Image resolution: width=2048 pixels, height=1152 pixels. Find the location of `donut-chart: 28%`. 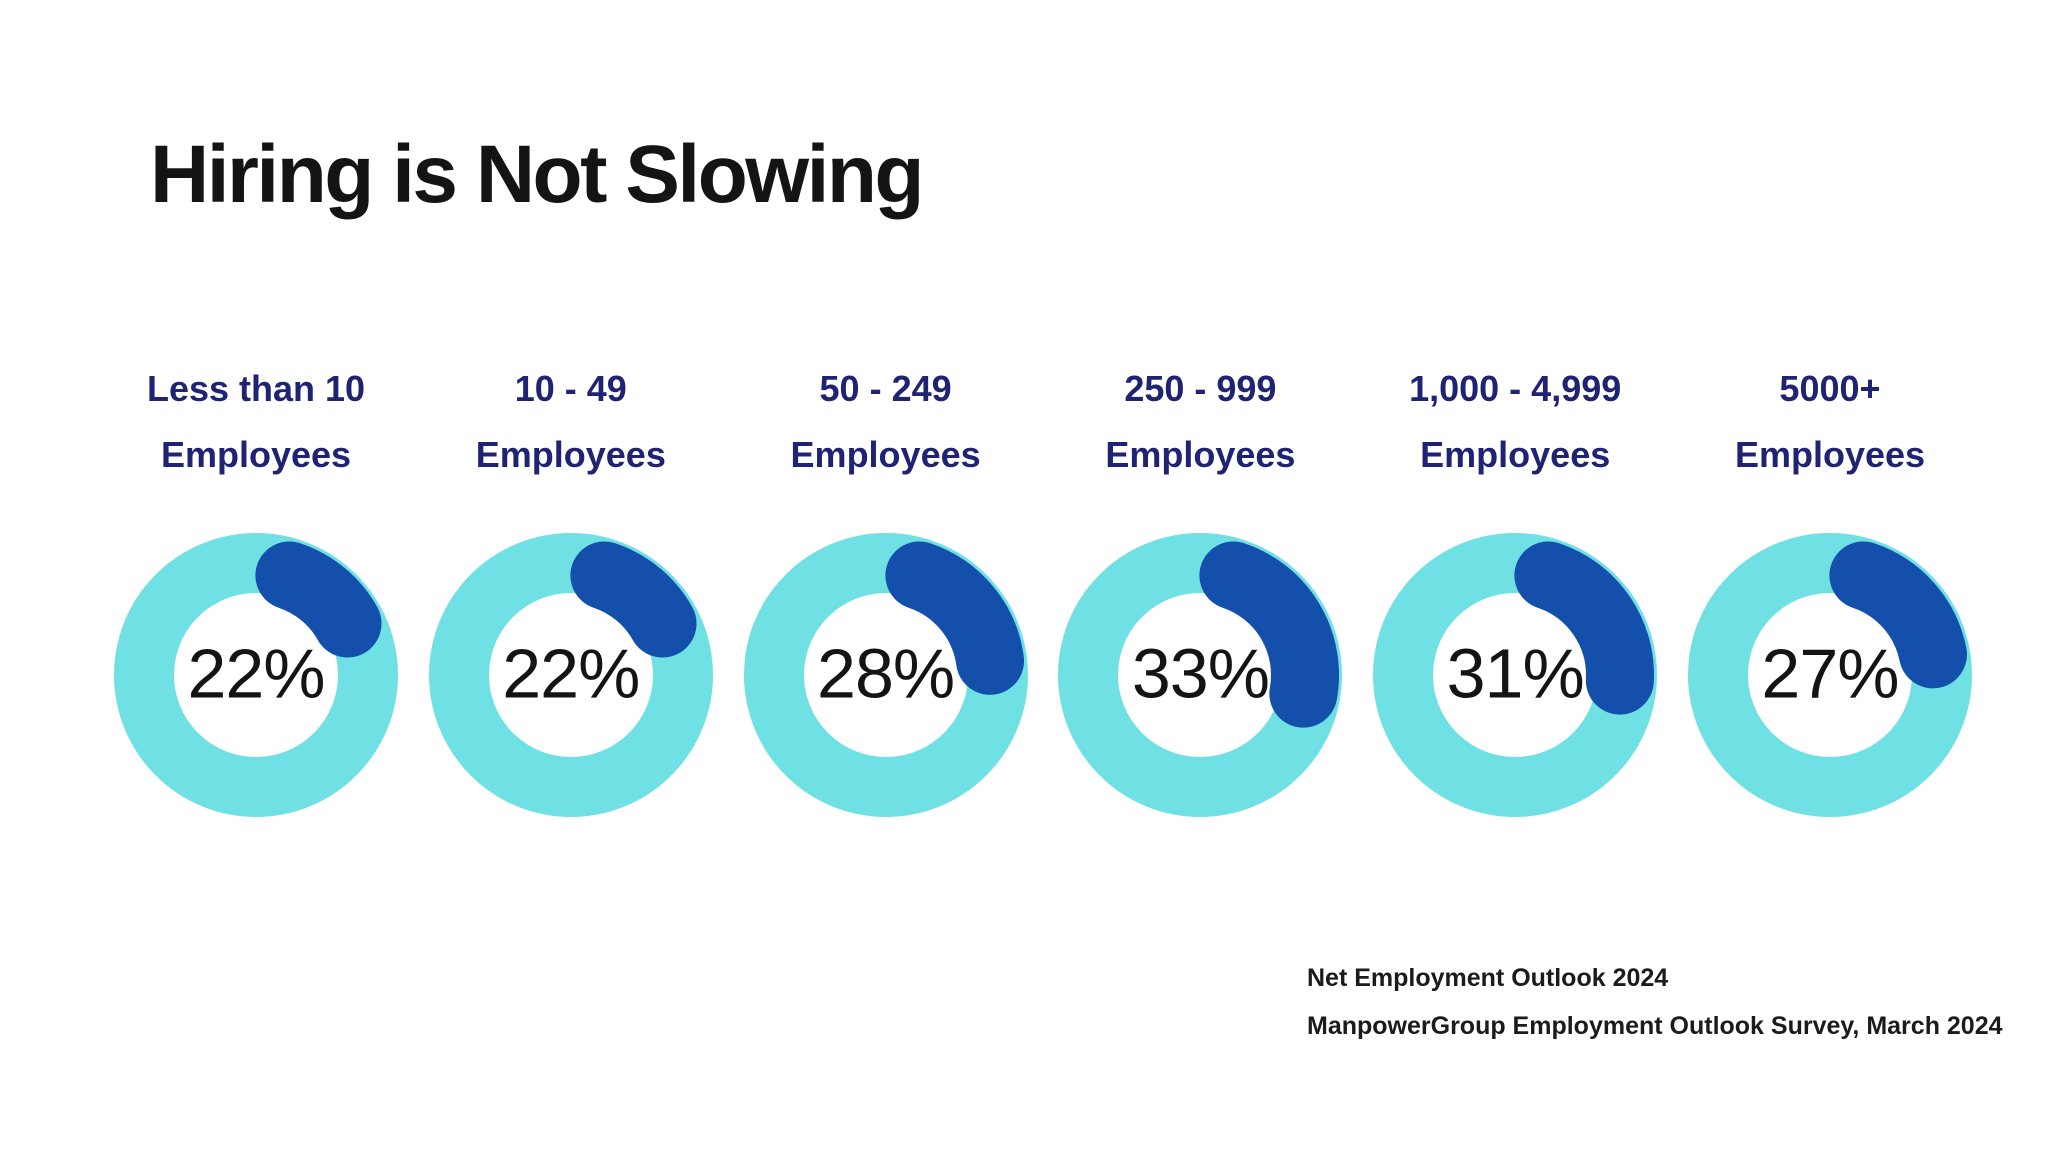

donut-chart: 28% is located at coordinates (886, 675).